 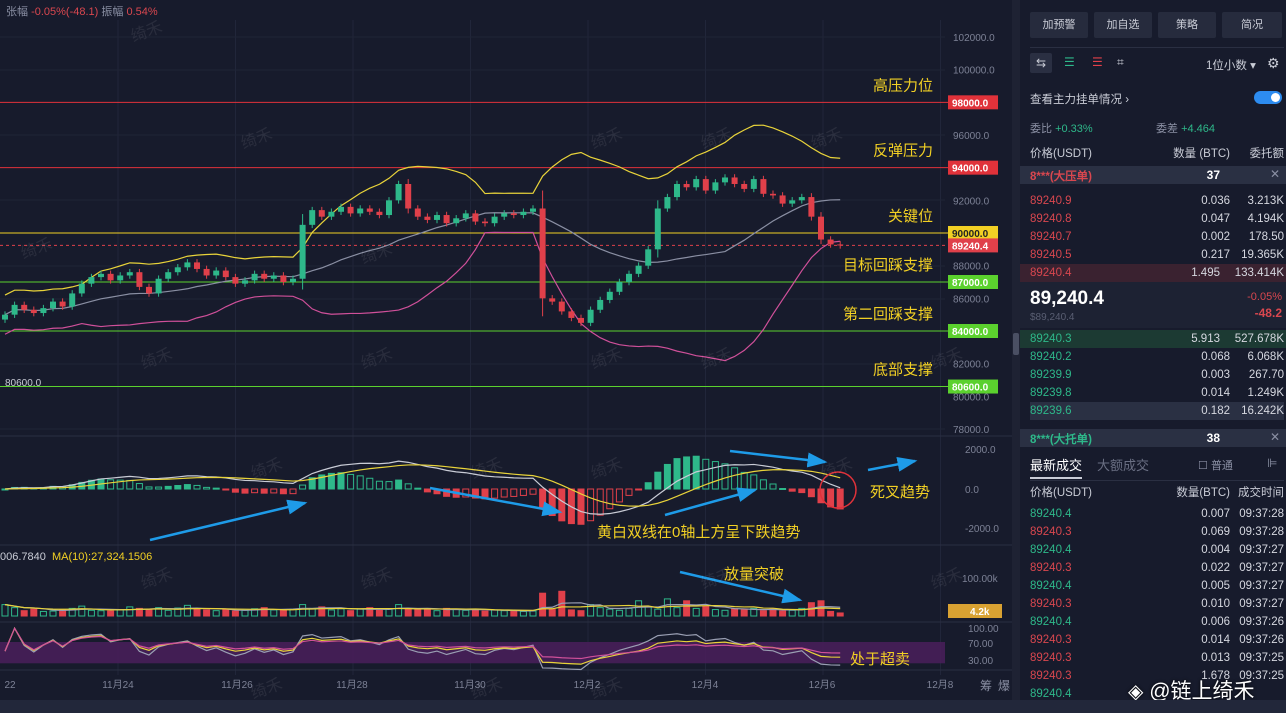 I want to click on overview-button: 简况, so click(x=1252, y=25).